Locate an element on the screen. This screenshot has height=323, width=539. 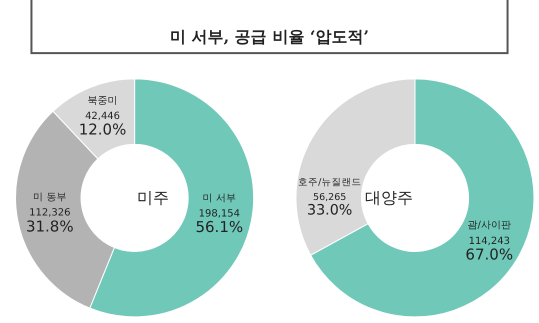
slice-label: 미 동부 is located at coordinates (49, 198).